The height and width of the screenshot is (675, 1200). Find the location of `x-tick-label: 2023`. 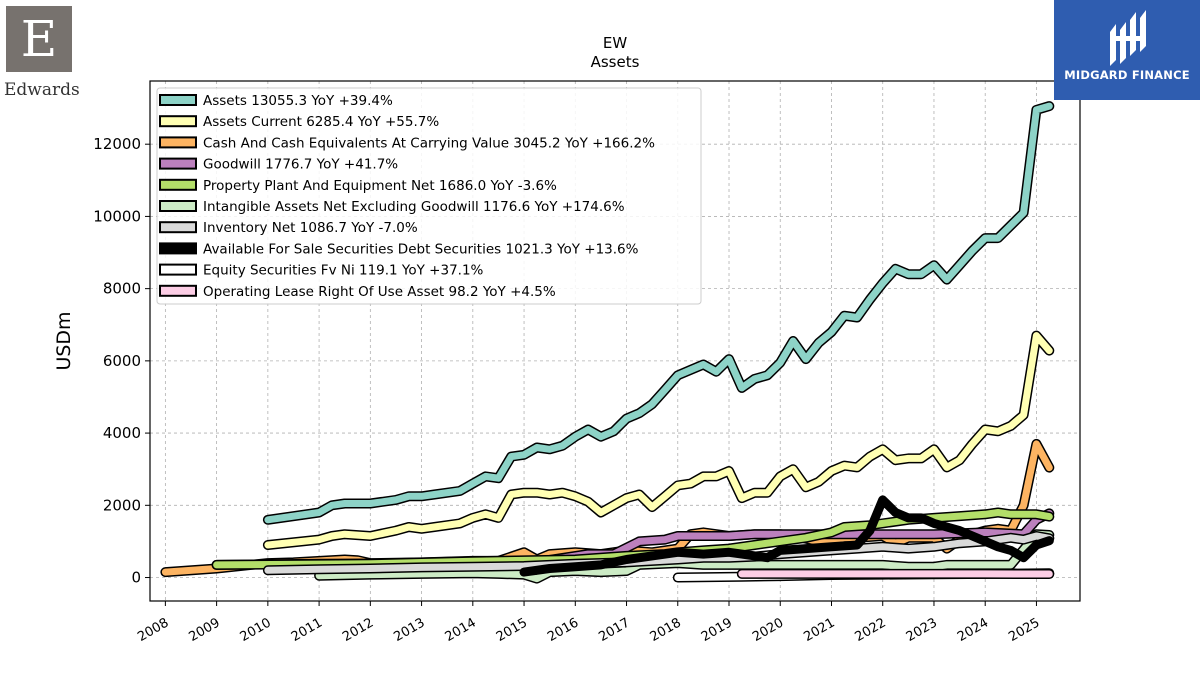

x-tick-label: 2023 is located at coordinates (922, 630).